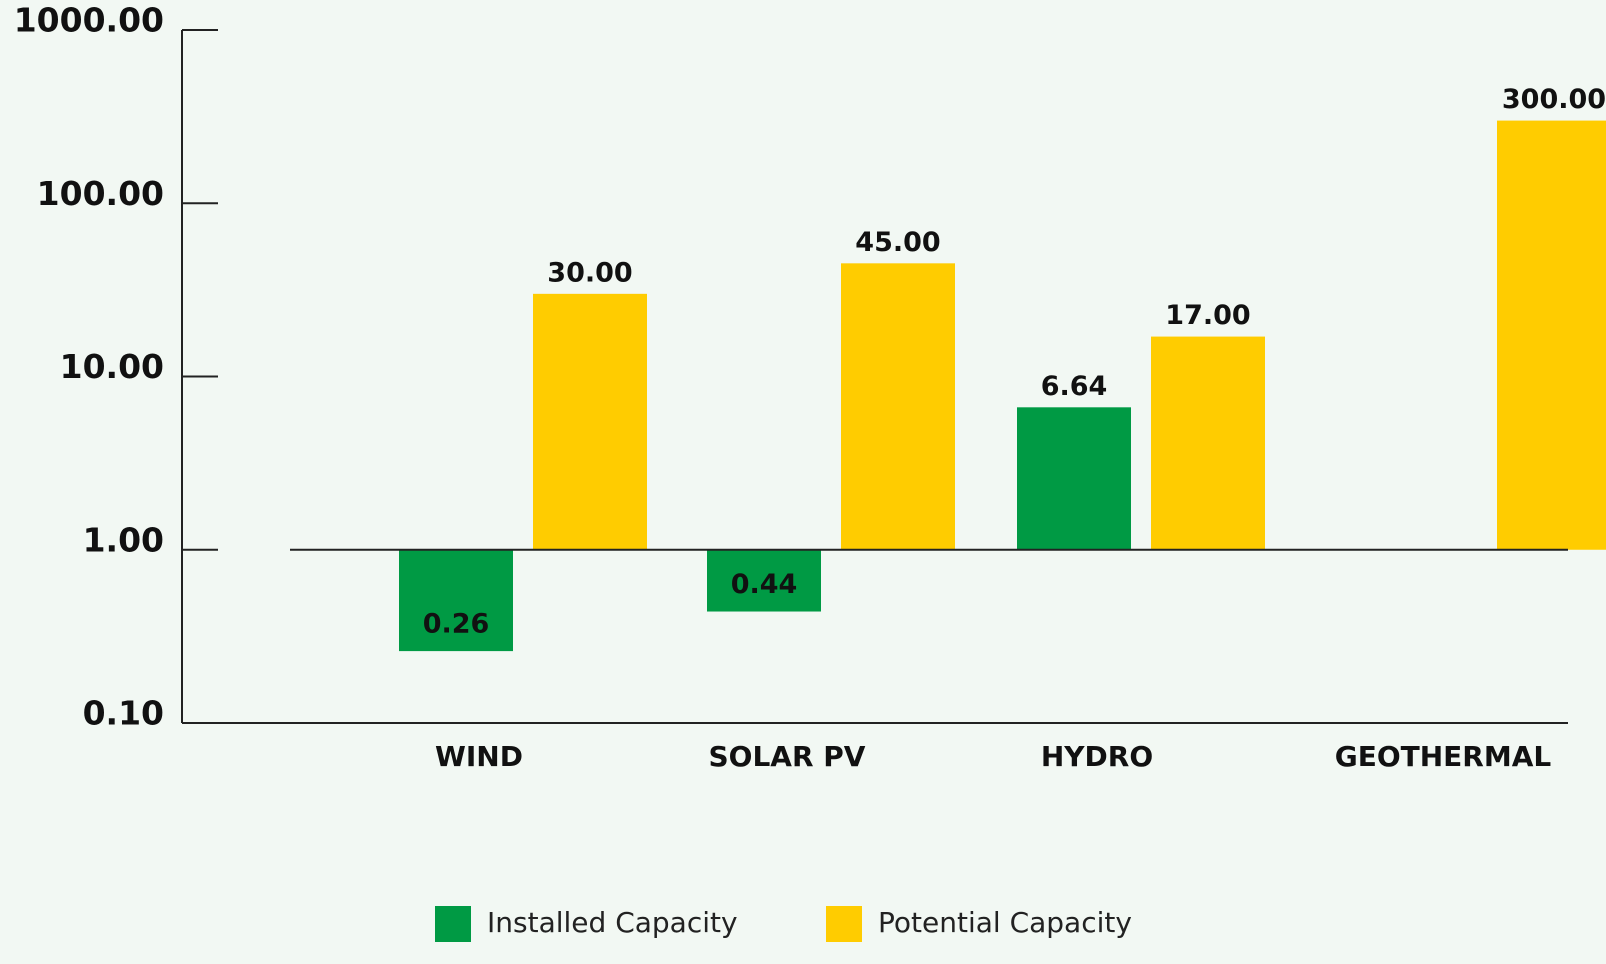 This screenshot has height=964, width=1606. Describe the element at coordinates (100, 193) in the screenshot. I see `y-tick-label: 100.00` at that location.